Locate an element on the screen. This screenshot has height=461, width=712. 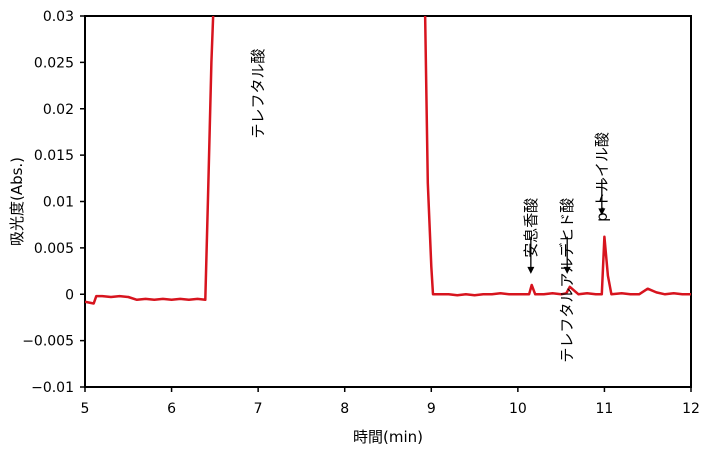
x-tick-label: 8 is located at coordinates (344, 409).